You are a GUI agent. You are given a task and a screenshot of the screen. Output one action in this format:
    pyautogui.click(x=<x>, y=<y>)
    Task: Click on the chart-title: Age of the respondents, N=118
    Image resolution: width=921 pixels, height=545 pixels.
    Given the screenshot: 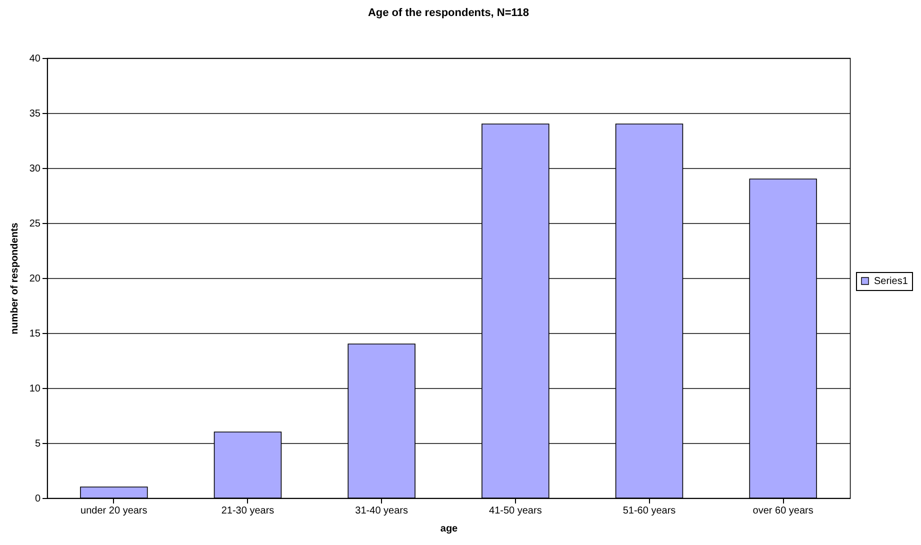 What is the action you would take?
    pyautogui.click(x=449, y=13)
    